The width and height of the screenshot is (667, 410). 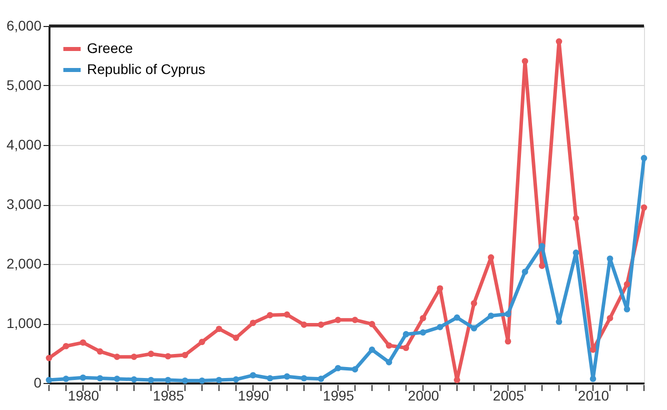 What do you see at coordinates (594, 396) in the screenshot?
I see `x-tick-label: 2010` at bounding box center [594, 396].